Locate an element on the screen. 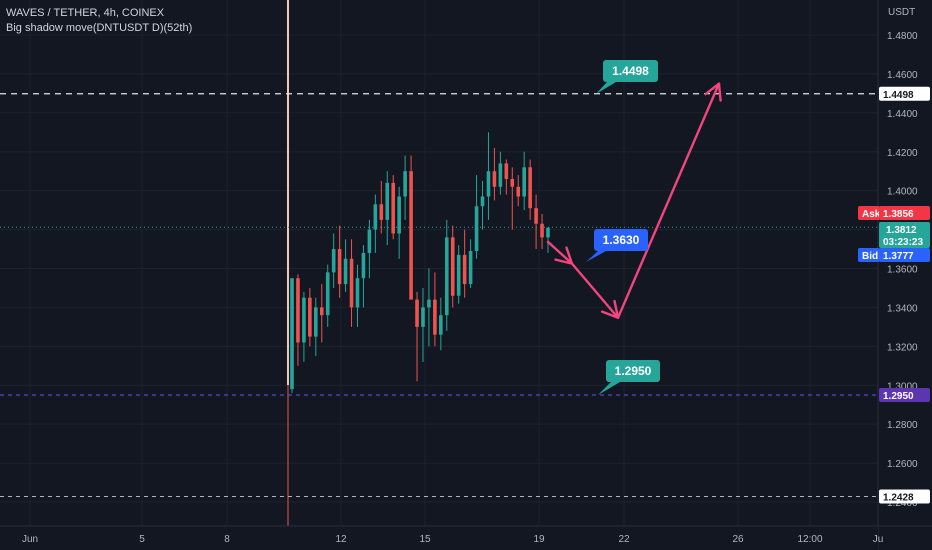 The height and width of the screenshot is (550, 932). support-price-badge: 1.2950 is located at coordinates (904, 394).